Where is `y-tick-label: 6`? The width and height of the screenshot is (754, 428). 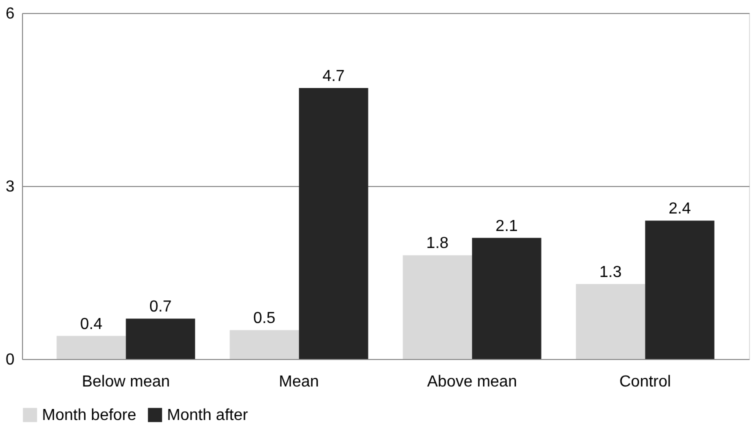 y-tick-label: 6 is located at coordinates (10, 14).